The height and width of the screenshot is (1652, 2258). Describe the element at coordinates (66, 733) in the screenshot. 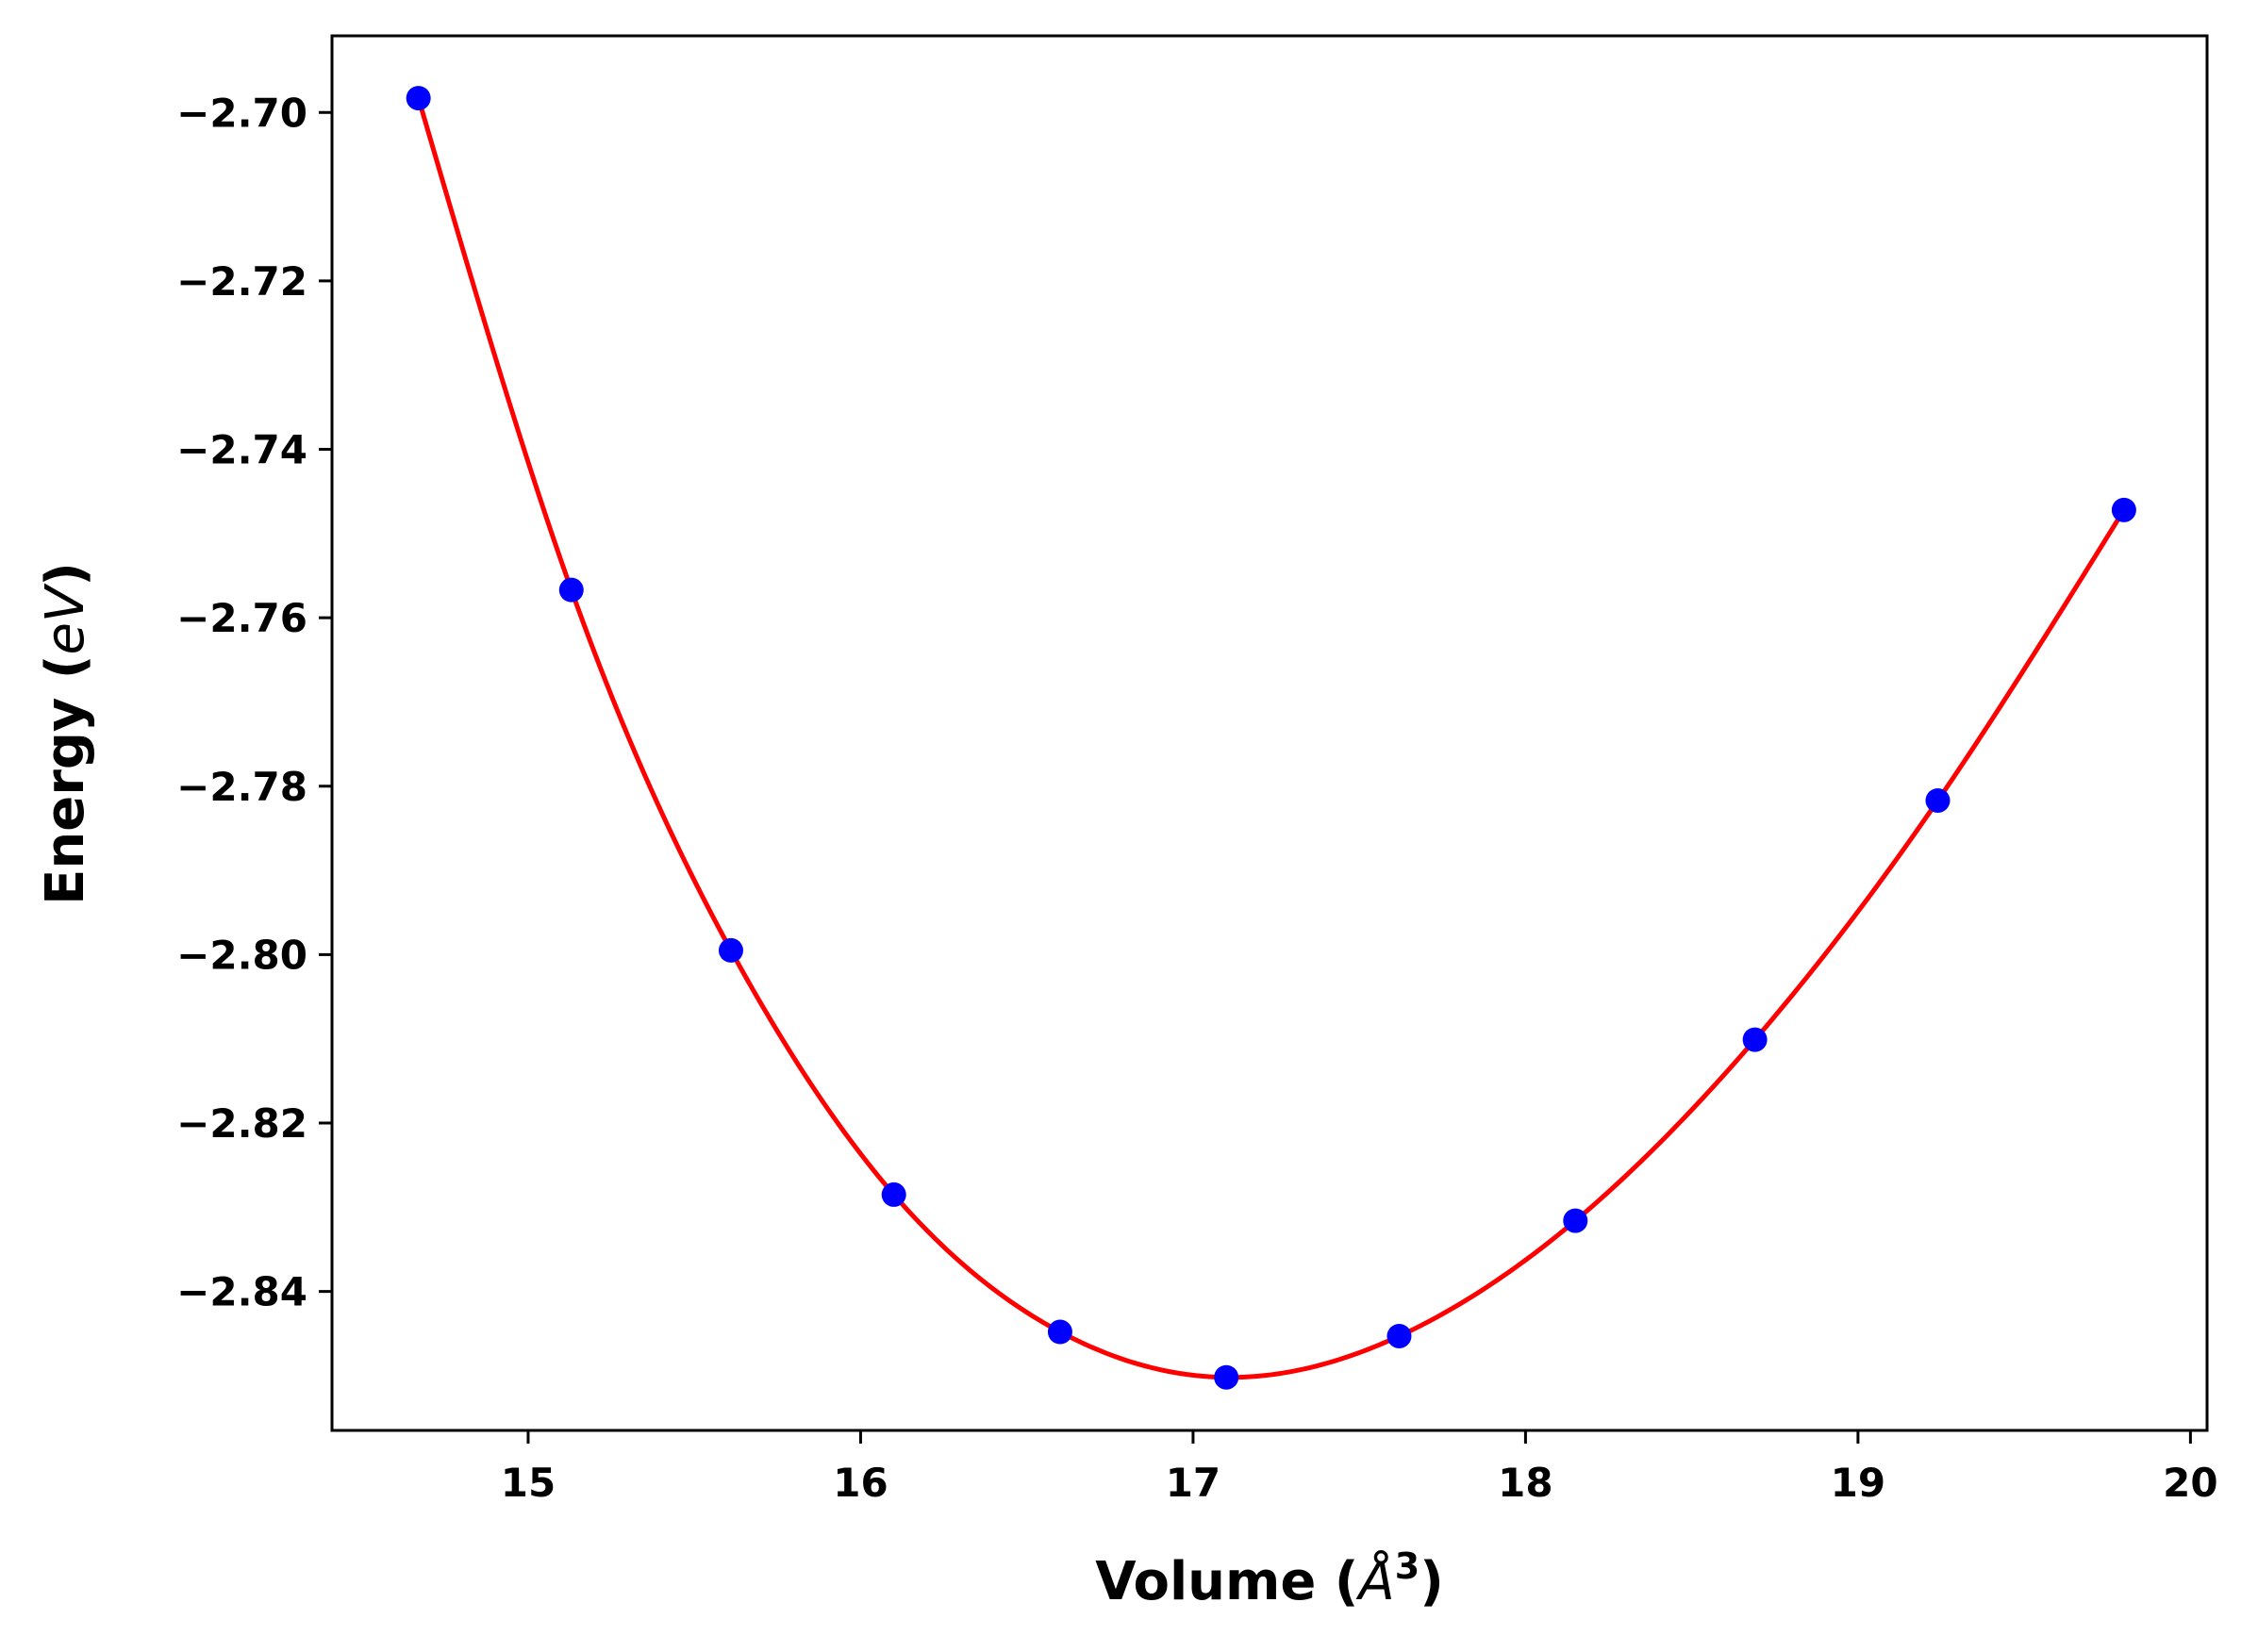

I see `y-axis-label: Energy (eV)` at that location.